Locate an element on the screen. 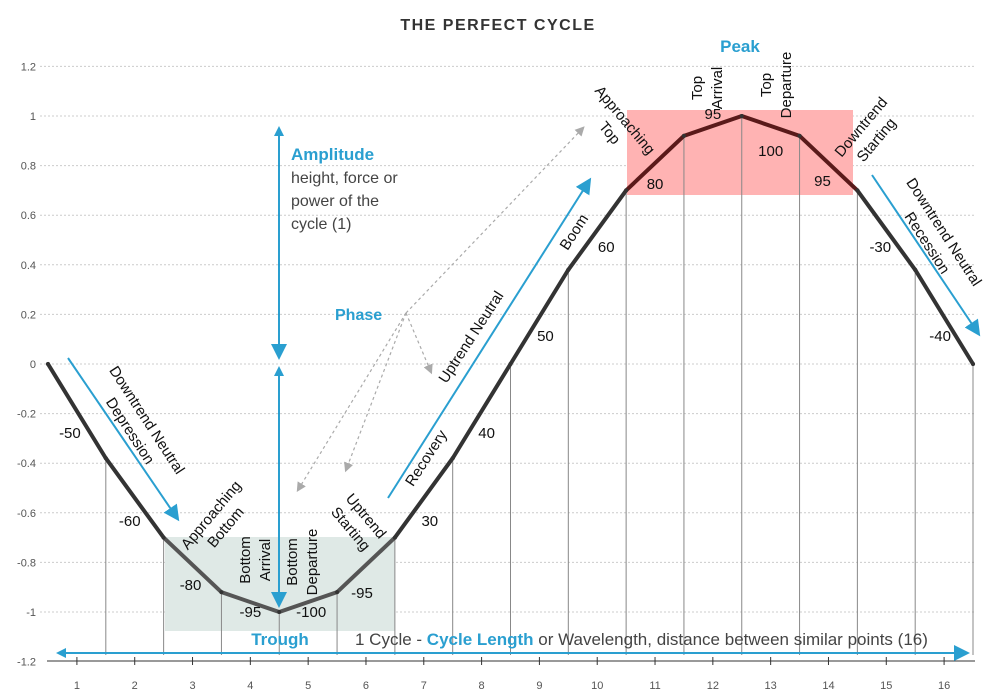 This screenshot has height=693, width=986. top-arrival-label: Top Arrival is located at coordinates (707, 88).